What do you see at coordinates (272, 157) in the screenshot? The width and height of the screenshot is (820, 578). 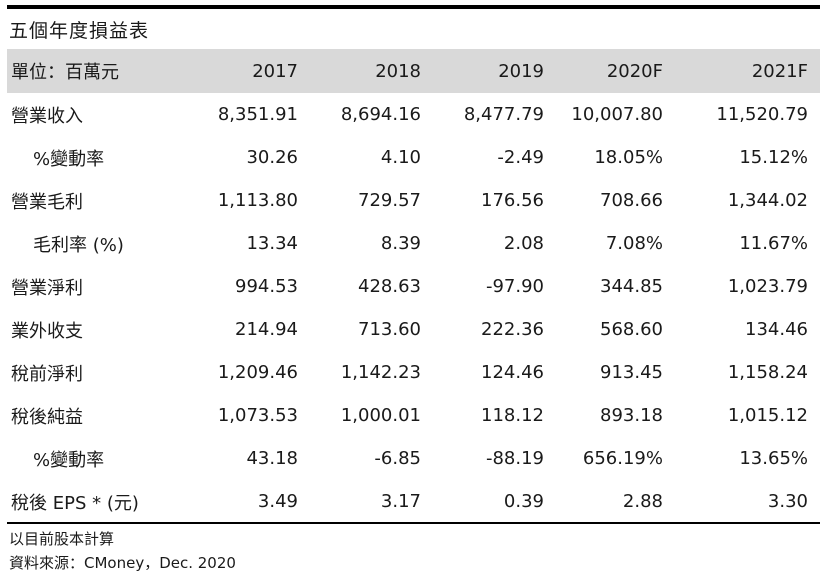 I see `table-cell: 30.26` at bounding box center [272, 157].